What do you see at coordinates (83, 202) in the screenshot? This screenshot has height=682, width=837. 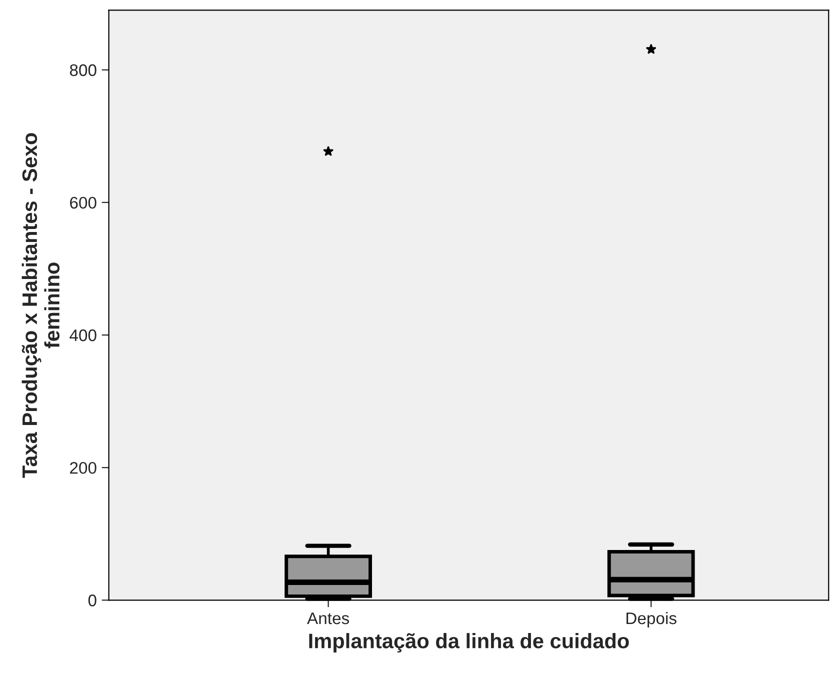 I see `y-tick-label: 600` at bounding box center [83, 202].